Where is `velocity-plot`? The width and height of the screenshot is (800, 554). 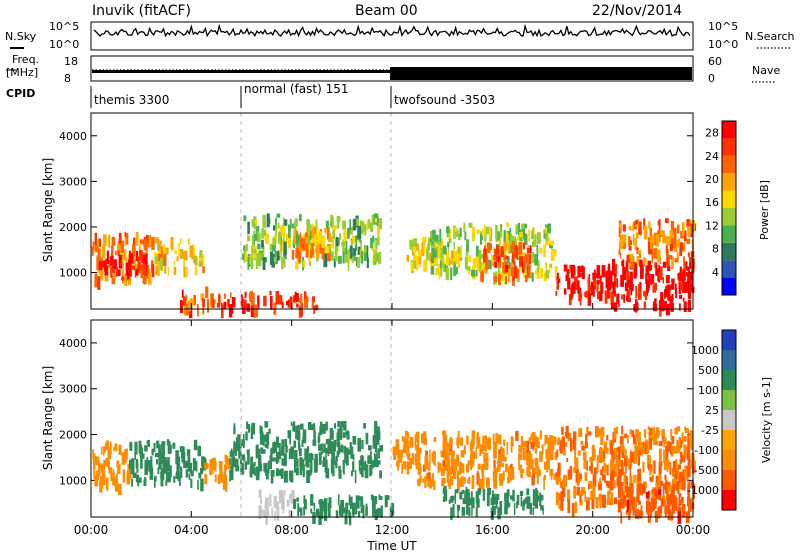
velocity-plot is located at coordinates (394, 473).